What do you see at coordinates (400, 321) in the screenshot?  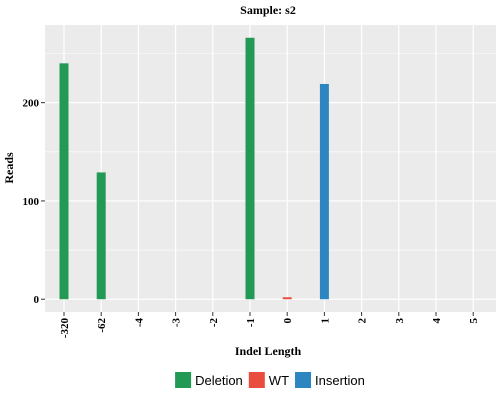 I see `x-tick-label: 3` at bounding box center [400, 321].